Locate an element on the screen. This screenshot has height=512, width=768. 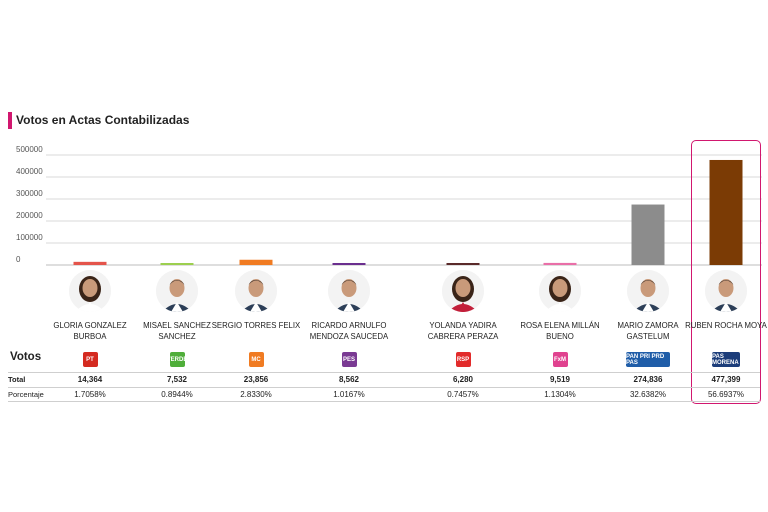
candidate-name: YOLANDA YADIRA CABRERA PERAZA is located at coordinates (463, 331).